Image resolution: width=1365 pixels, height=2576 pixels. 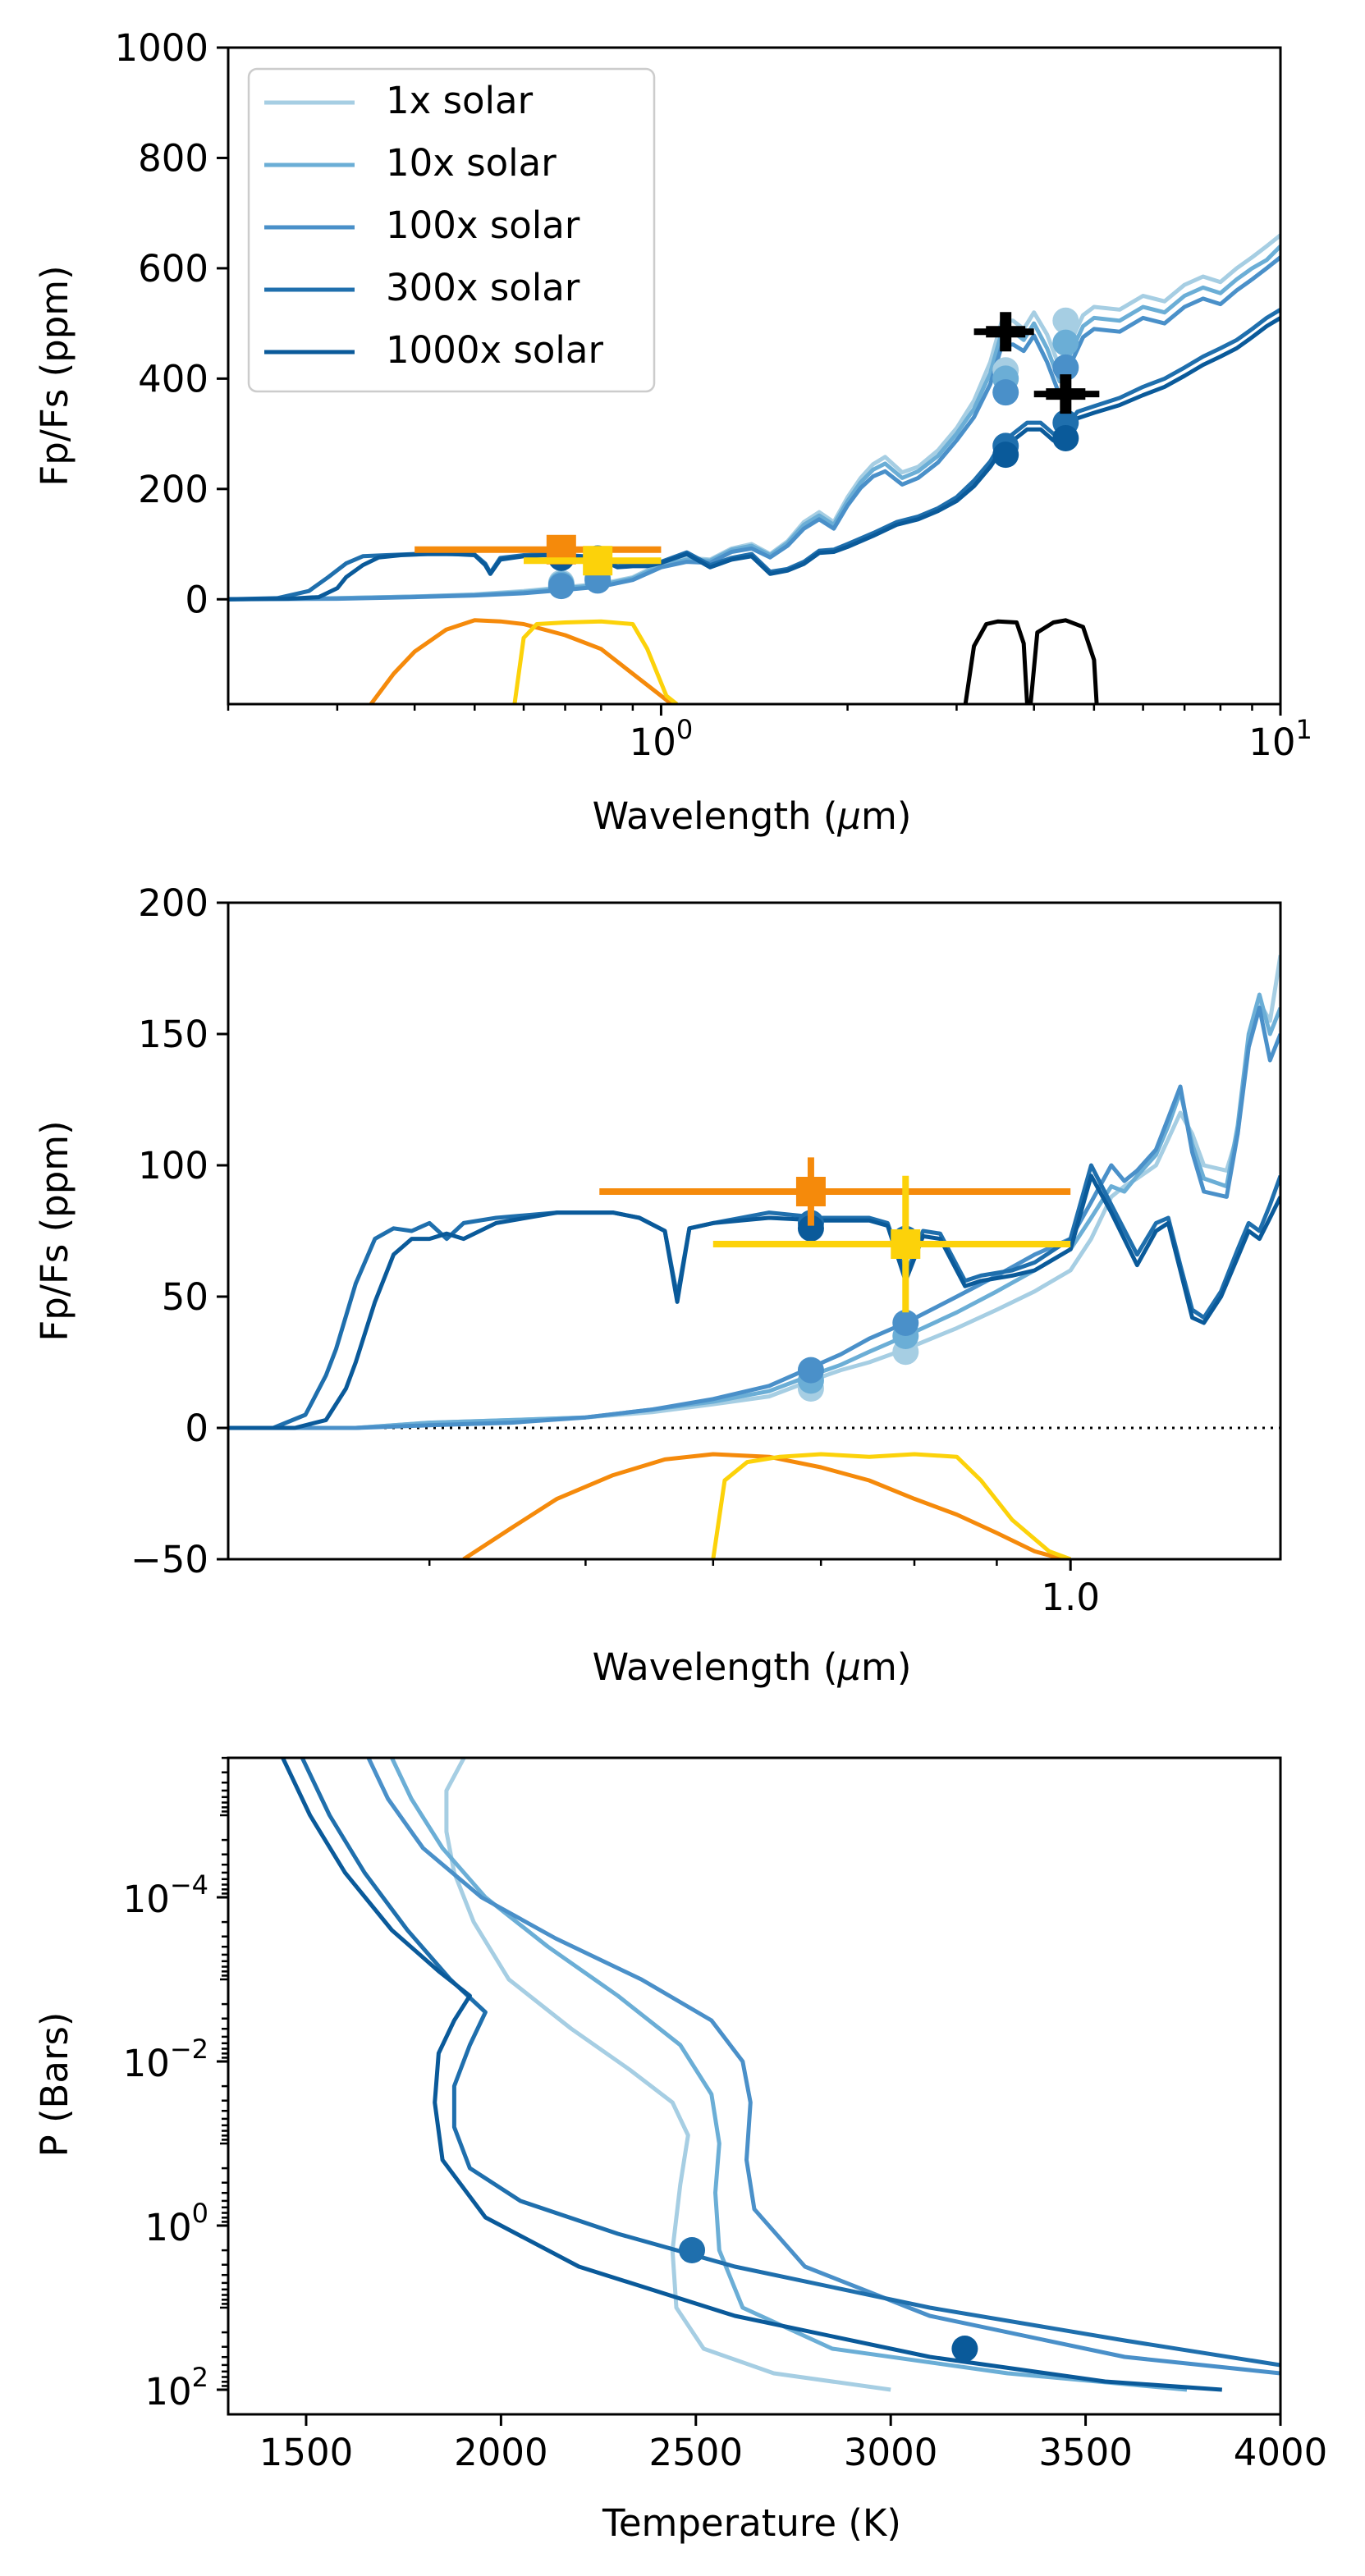 What do you see at coordinates (173, 158) in the screenshot?
I see `y-tick-label: 800` at bounding box center [173, 158].